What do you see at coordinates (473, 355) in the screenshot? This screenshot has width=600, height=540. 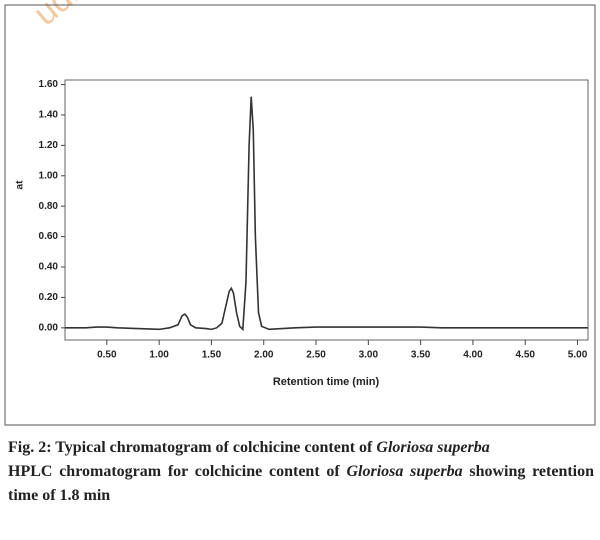 I see `x-tick-label: 4.00` at bounding box center [473, 355].